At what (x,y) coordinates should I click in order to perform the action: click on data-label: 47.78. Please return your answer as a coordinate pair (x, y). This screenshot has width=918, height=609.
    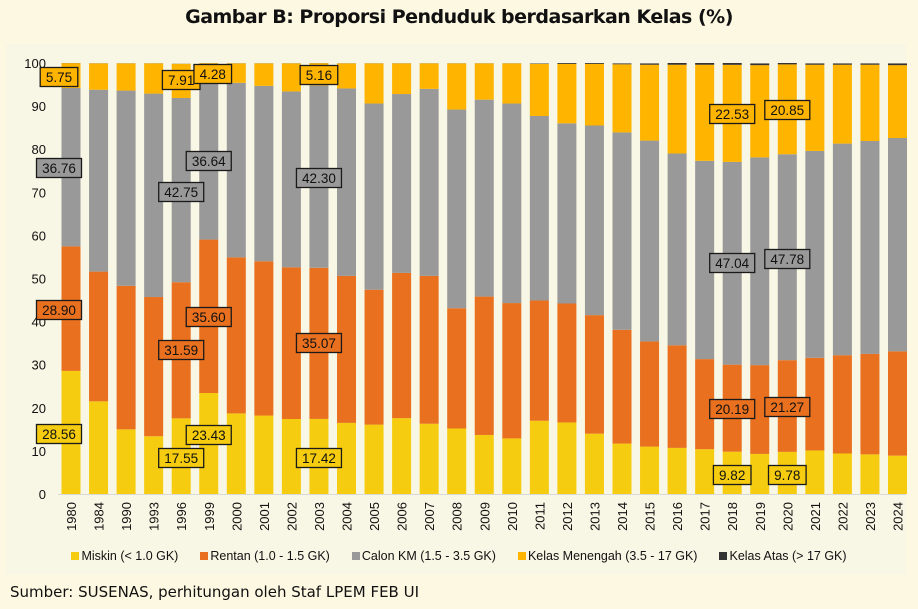
    Looking at the image, I should click on (787, 259).